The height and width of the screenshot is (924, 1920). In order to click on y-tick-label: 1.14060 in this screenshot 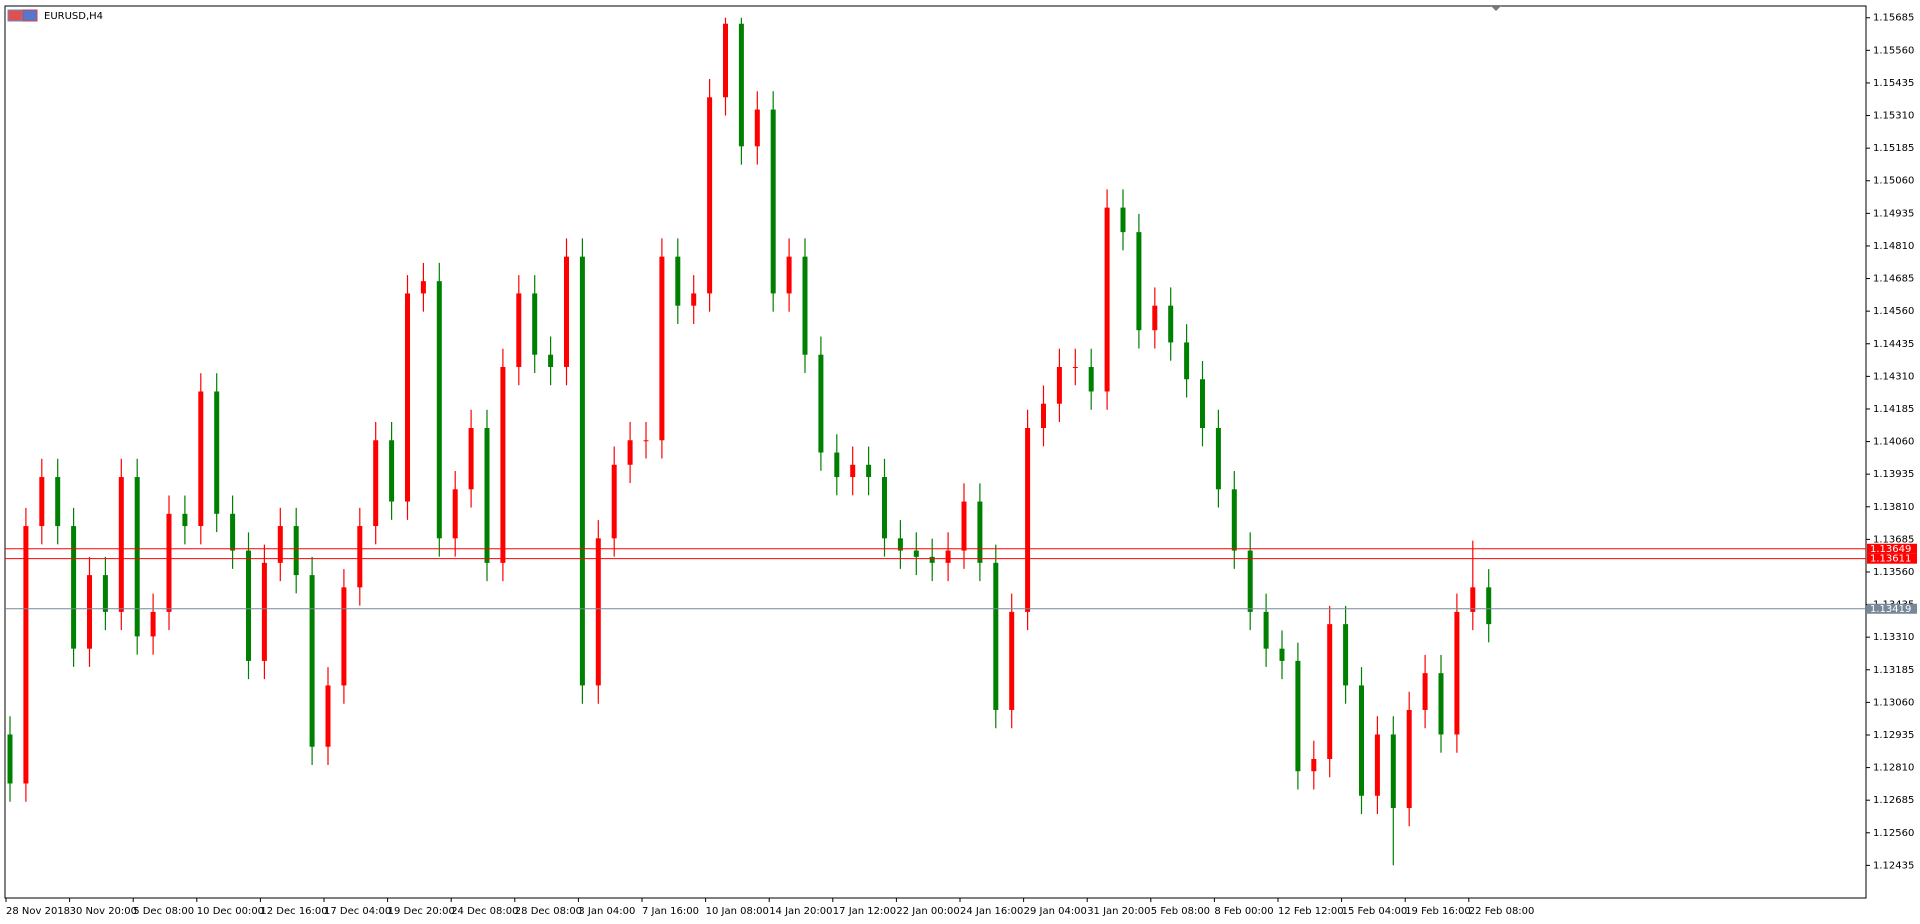, I will do `click(1893, 442)`.